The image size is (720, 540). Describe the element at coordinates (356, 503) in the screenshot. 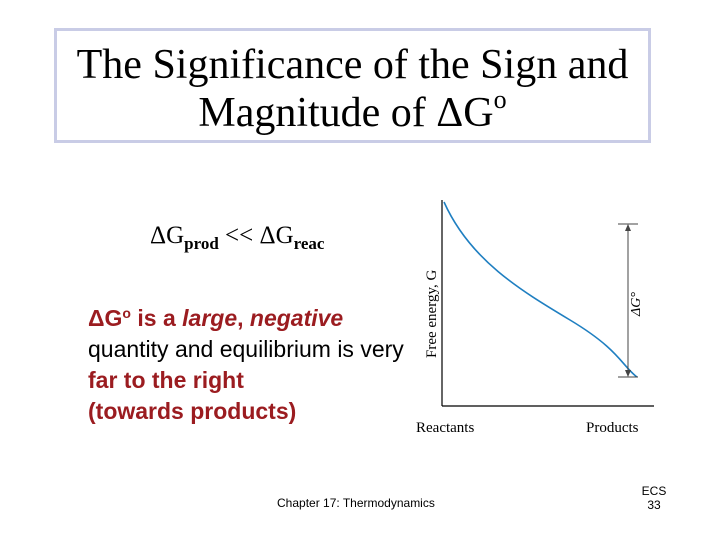

I see `slide-footer: Chapter 17: Thermodynamics` at that location.